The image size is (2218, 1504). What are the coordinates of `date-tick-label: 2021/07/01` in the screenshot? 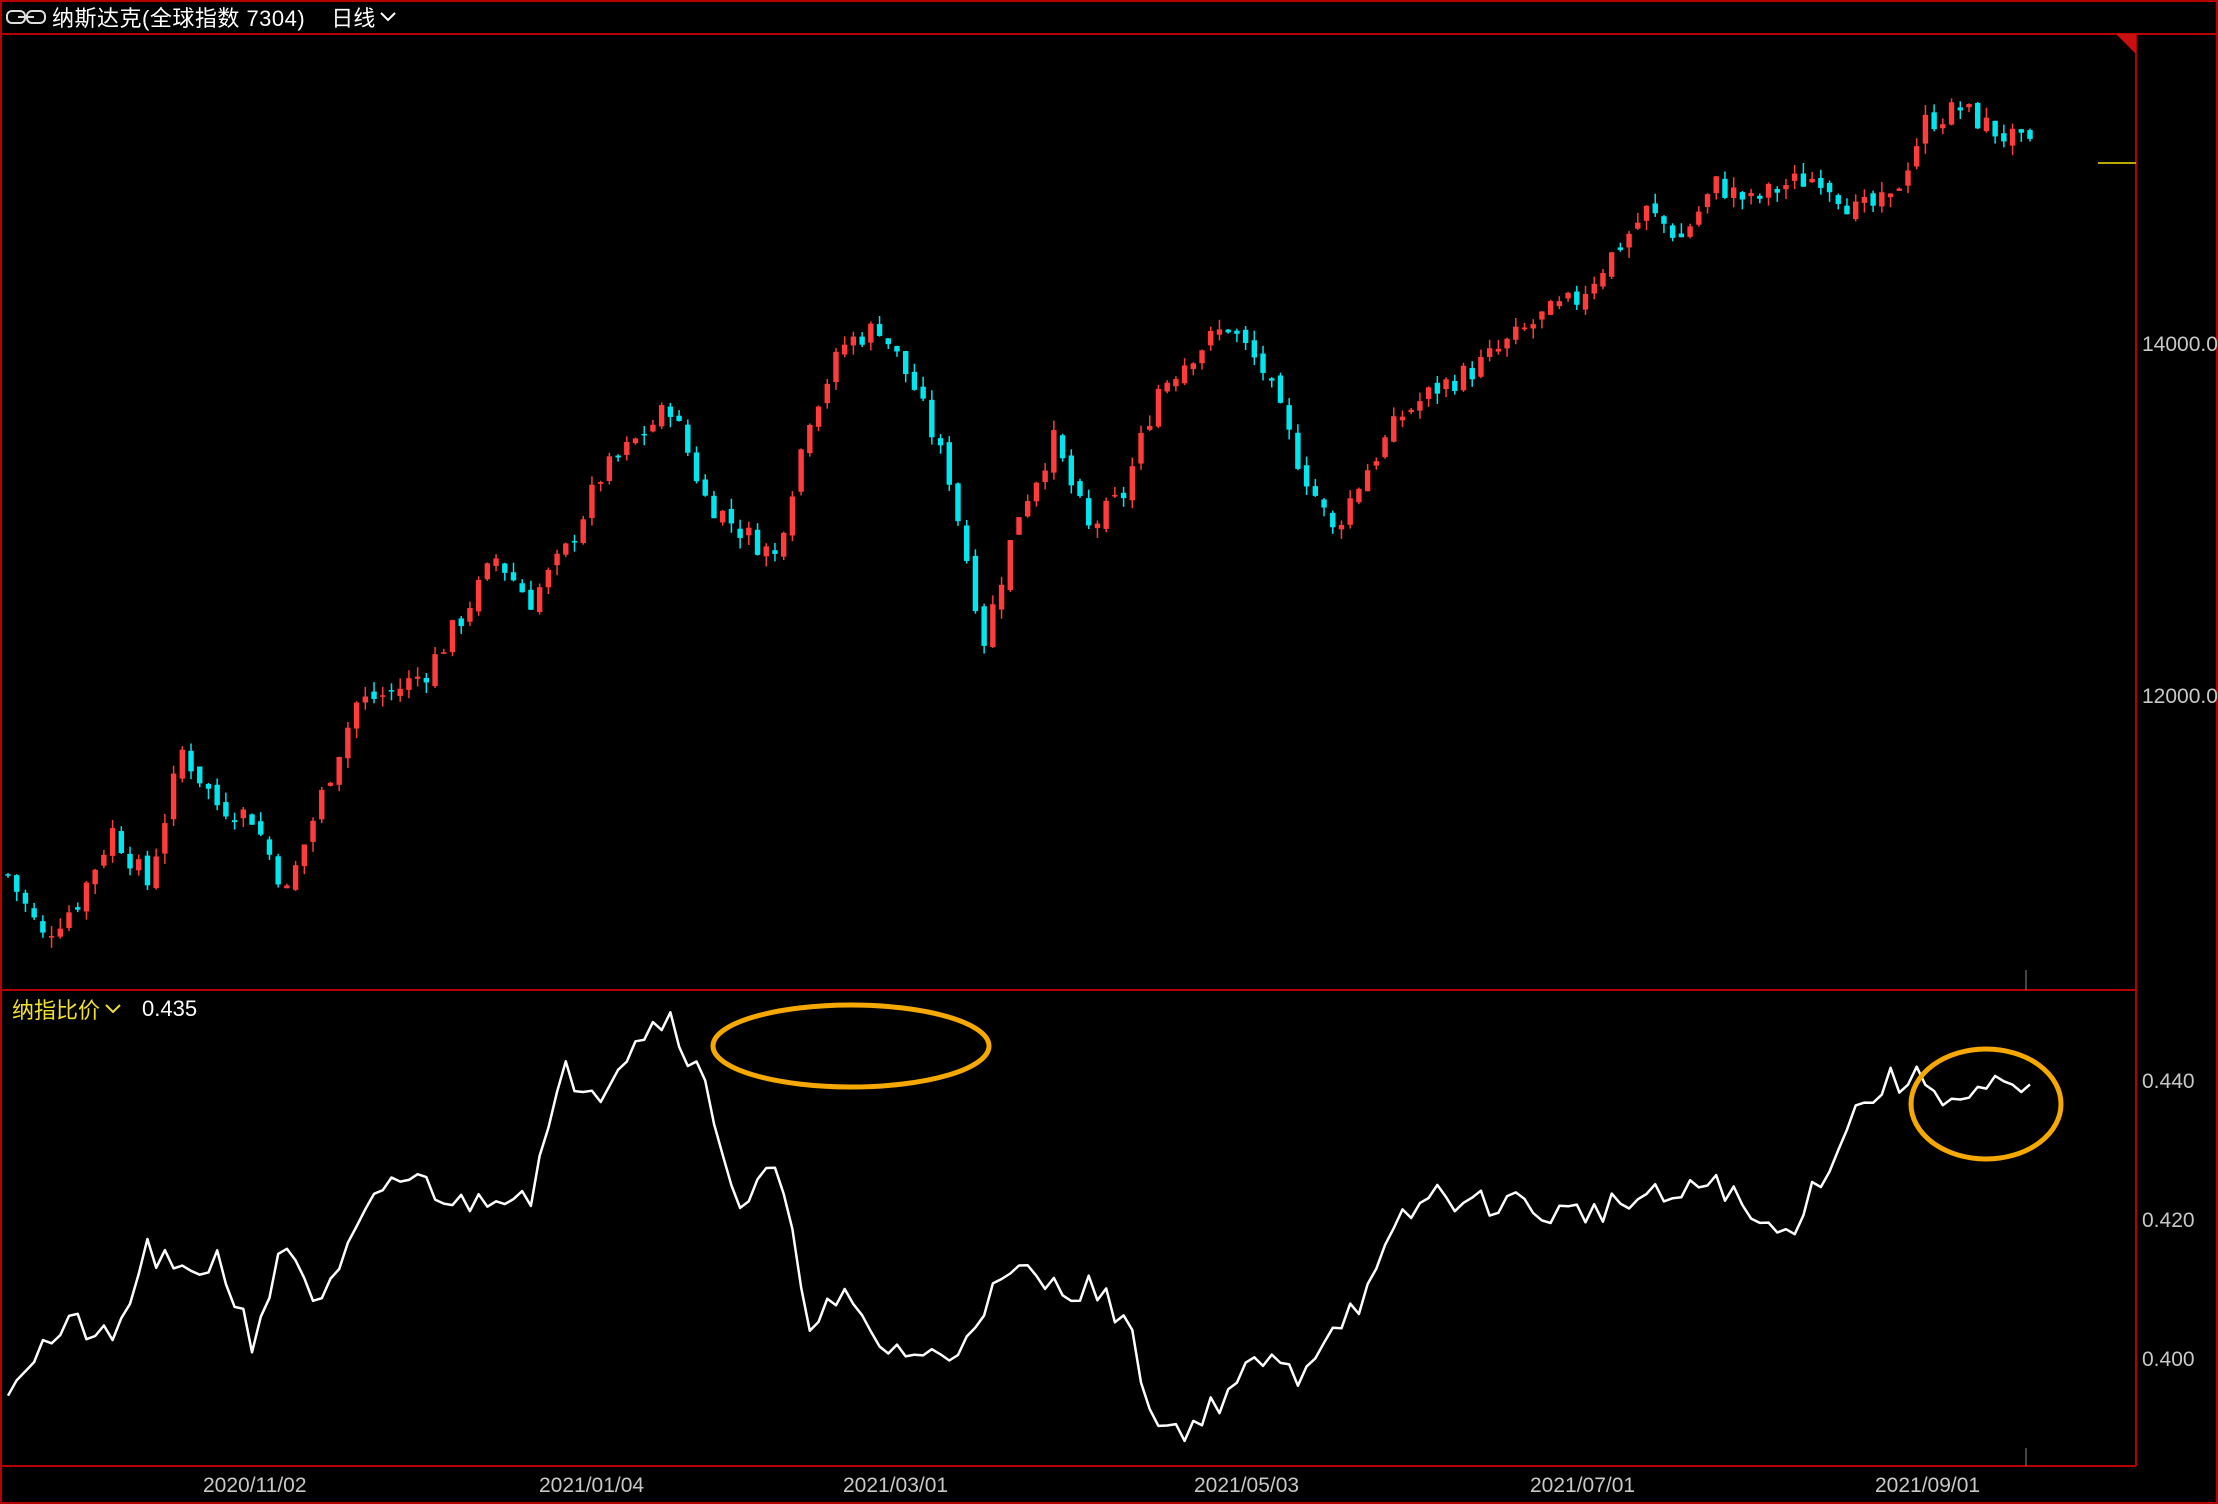 It's located at (1583, 1485).